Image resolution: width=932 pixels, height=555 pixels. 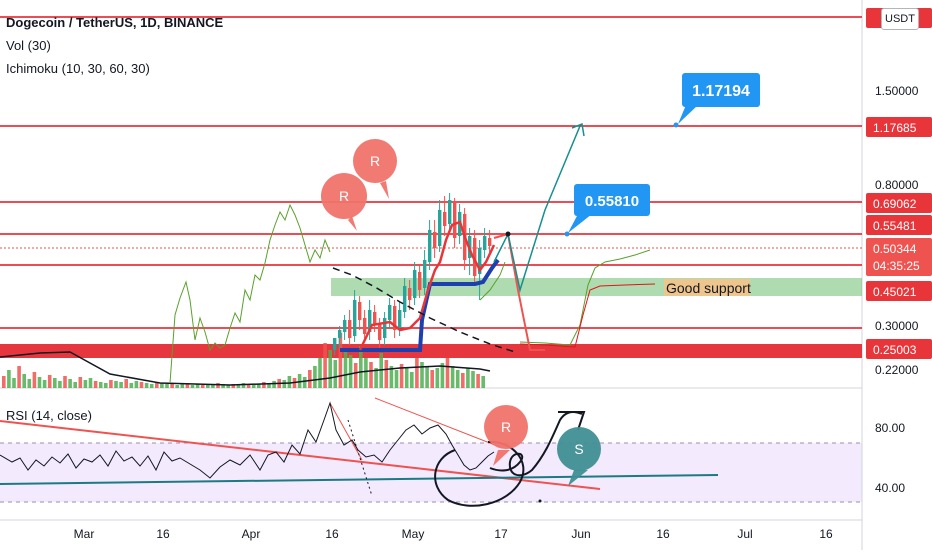 I want to click on callout-anchor-top, so click(x=676, y=125).